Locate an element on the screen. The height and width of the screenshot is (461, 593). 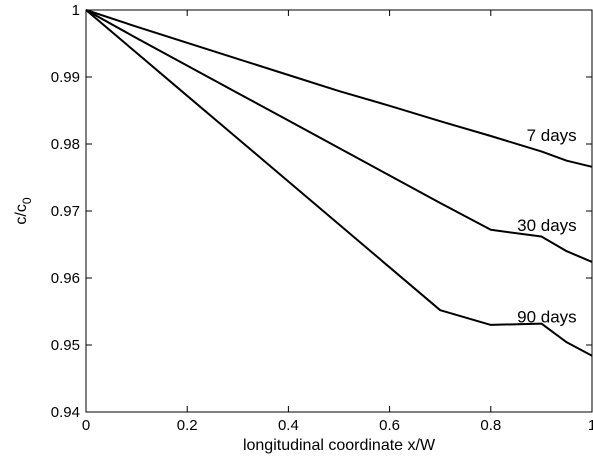
x-tick-label: 1 is located at coordinates (590, 425).